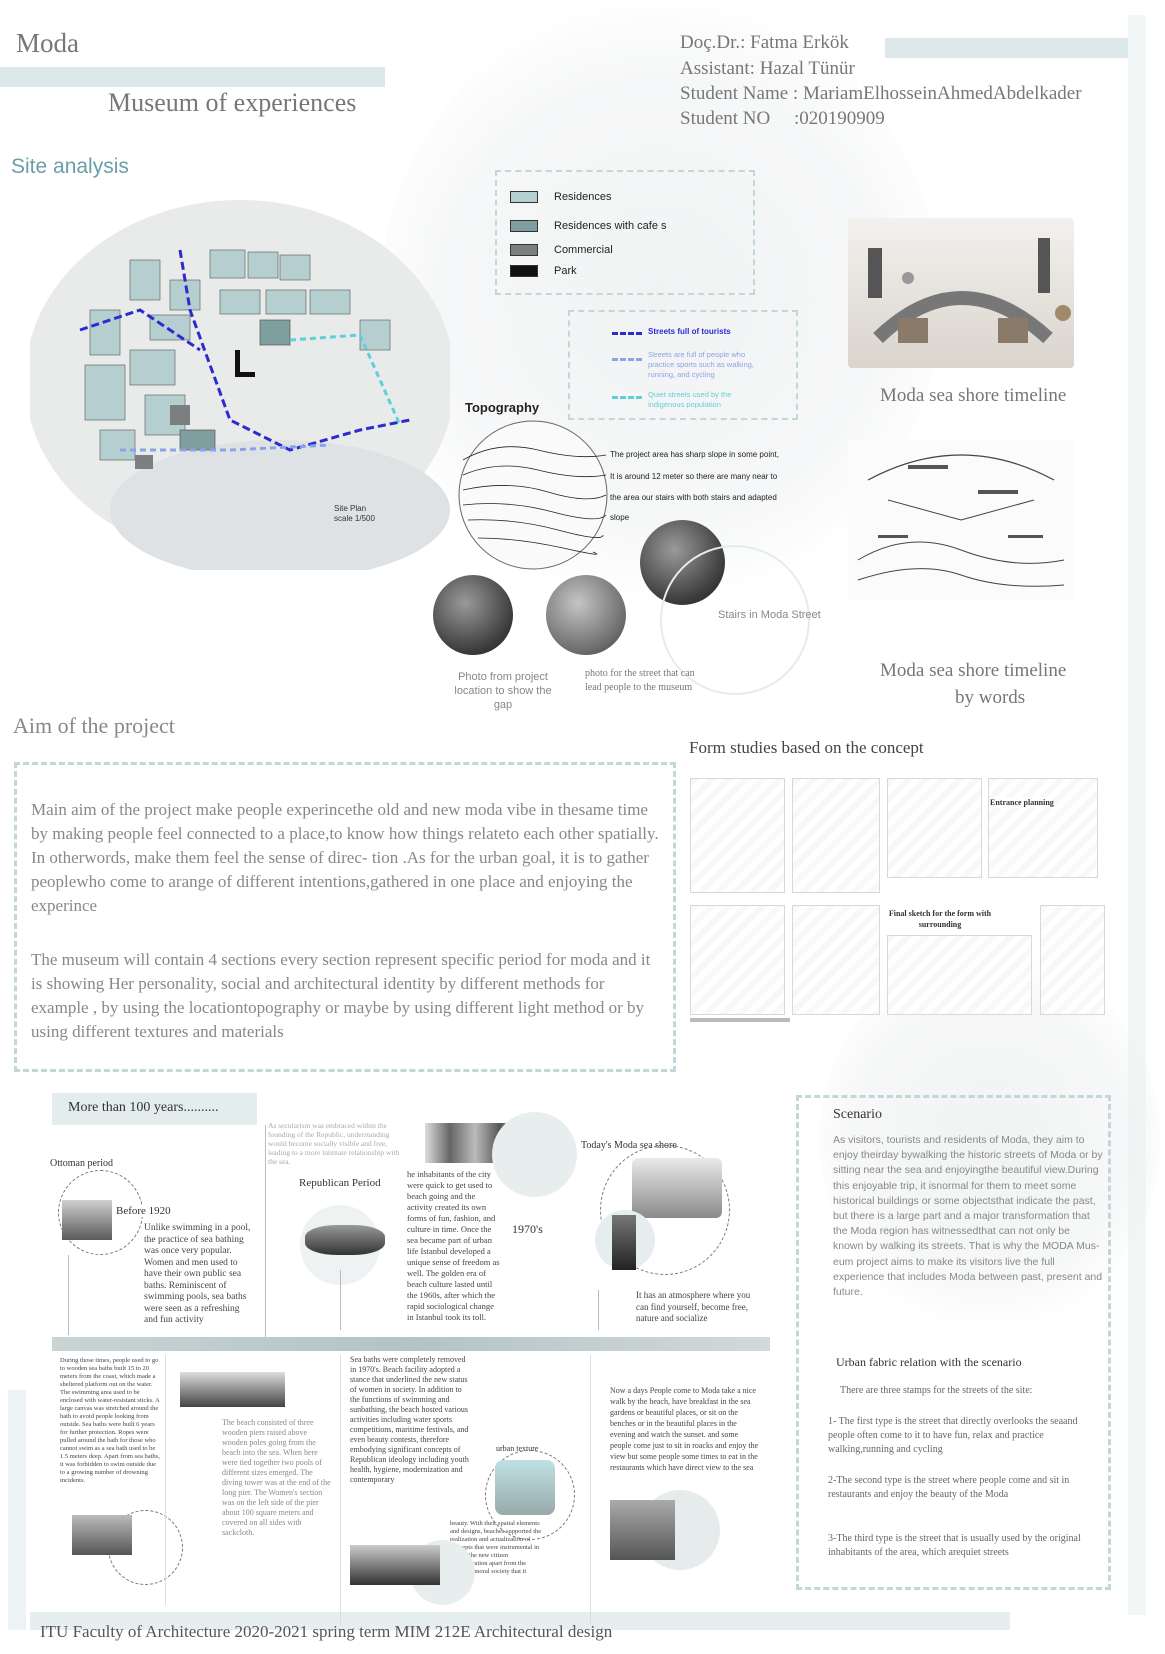 The height and width of the screenshot is (1654, 1165). I want to click on aim-box, so click(345, 917).